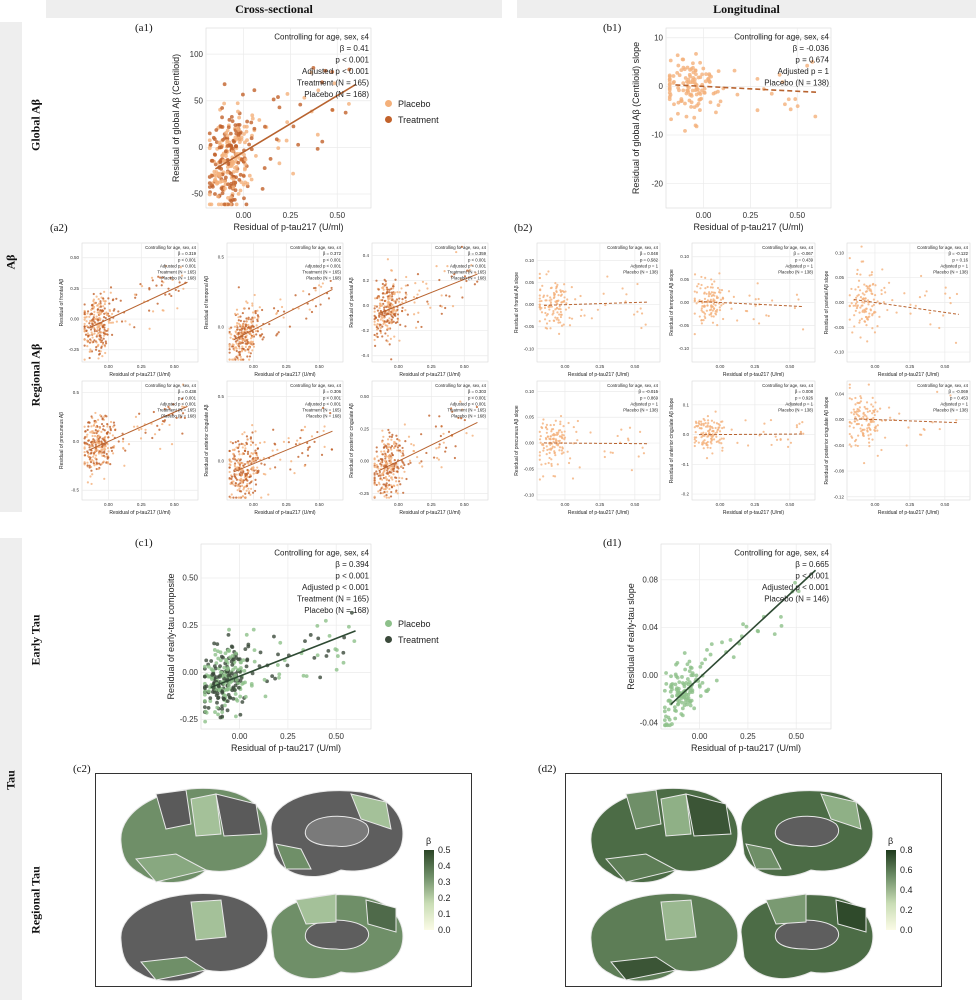 The width and height of the screenshot is (976, 1000). What do you see at coordinates (875, 504) in the screenshot?
I see `x-tick-label: 0.00` at bounding box center [875, 504].